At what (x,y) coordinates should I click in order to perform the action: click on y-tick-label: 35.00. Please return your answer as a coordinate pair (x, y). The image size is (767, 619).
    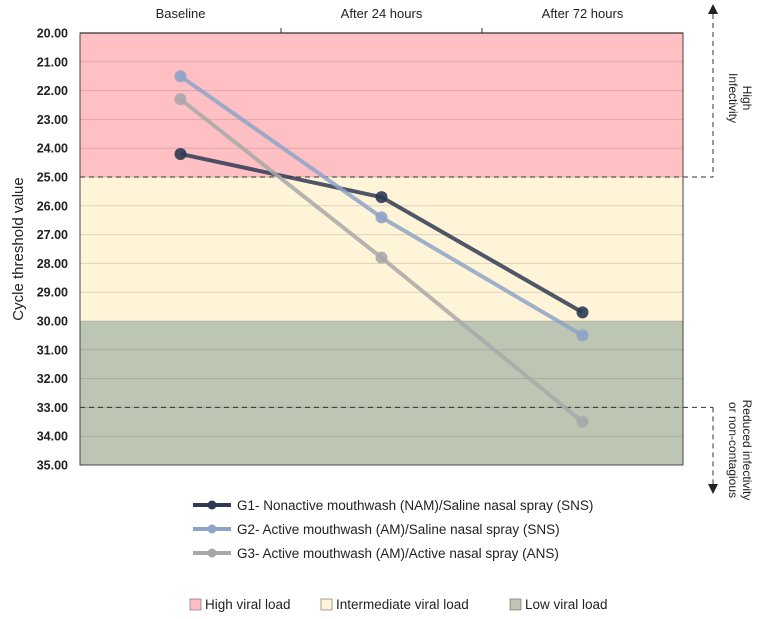
    Looking at the image, I should click on (52, 466).